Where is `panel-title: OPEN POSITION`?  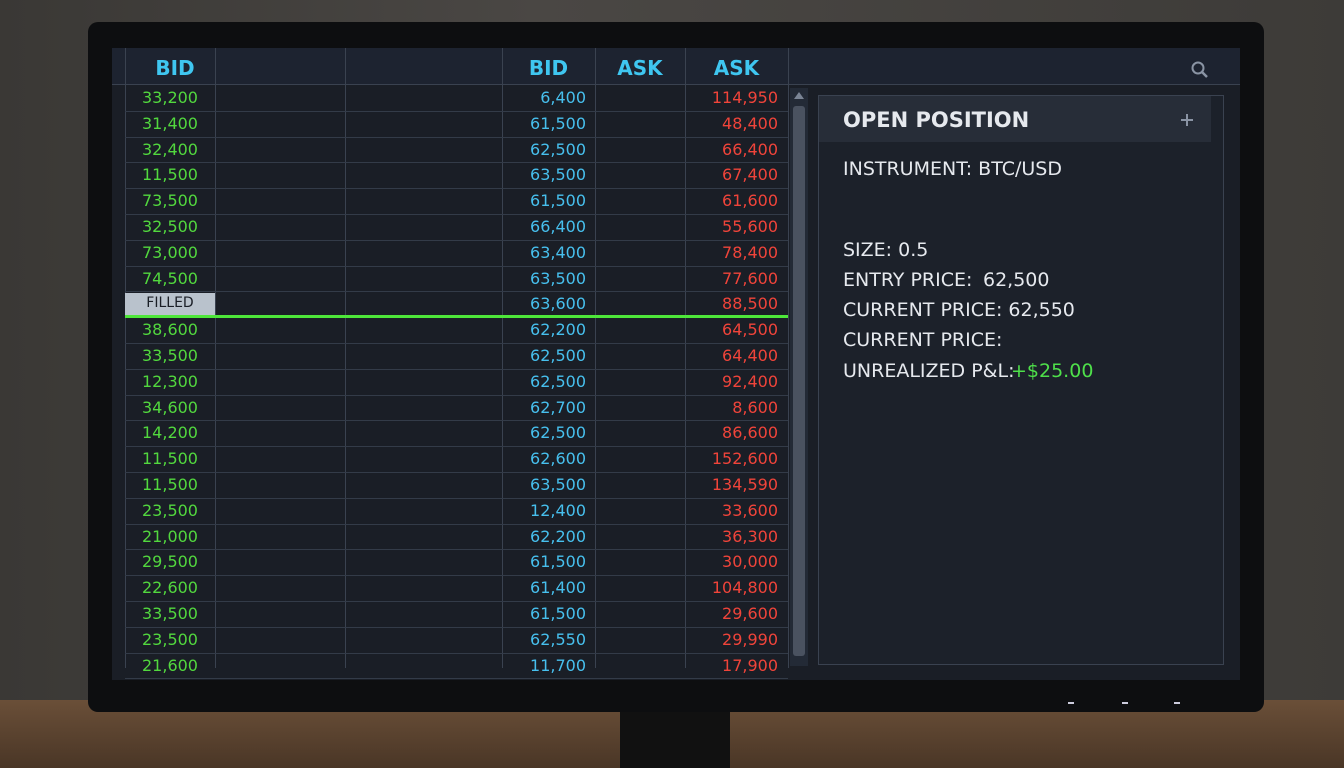 panel-title: OPEN POSITION is located at coordinates (936, 120).